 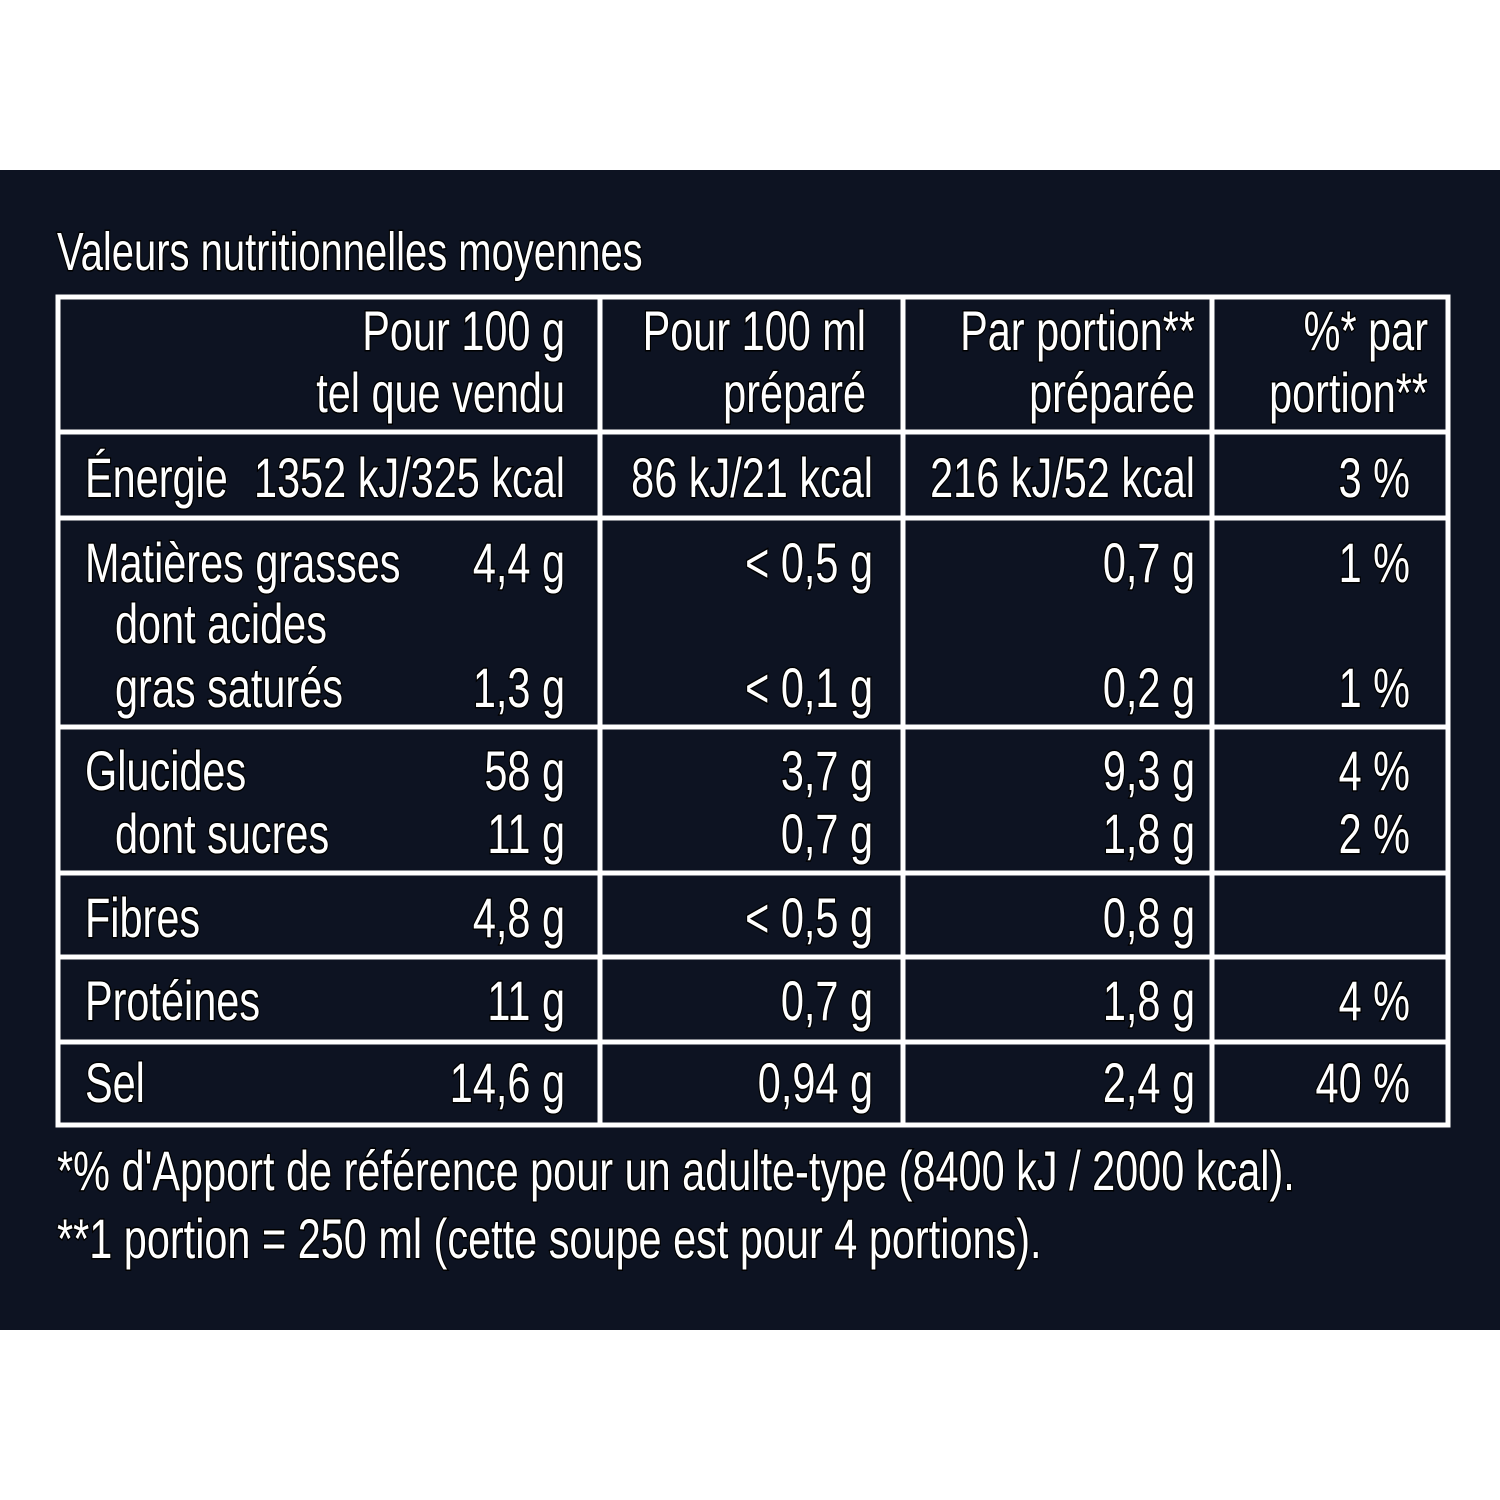 What do you see at coordinates (754, 331) in the screenshot?
I see `column-header: Pour 100 ml` at bounding box center [754, 331].